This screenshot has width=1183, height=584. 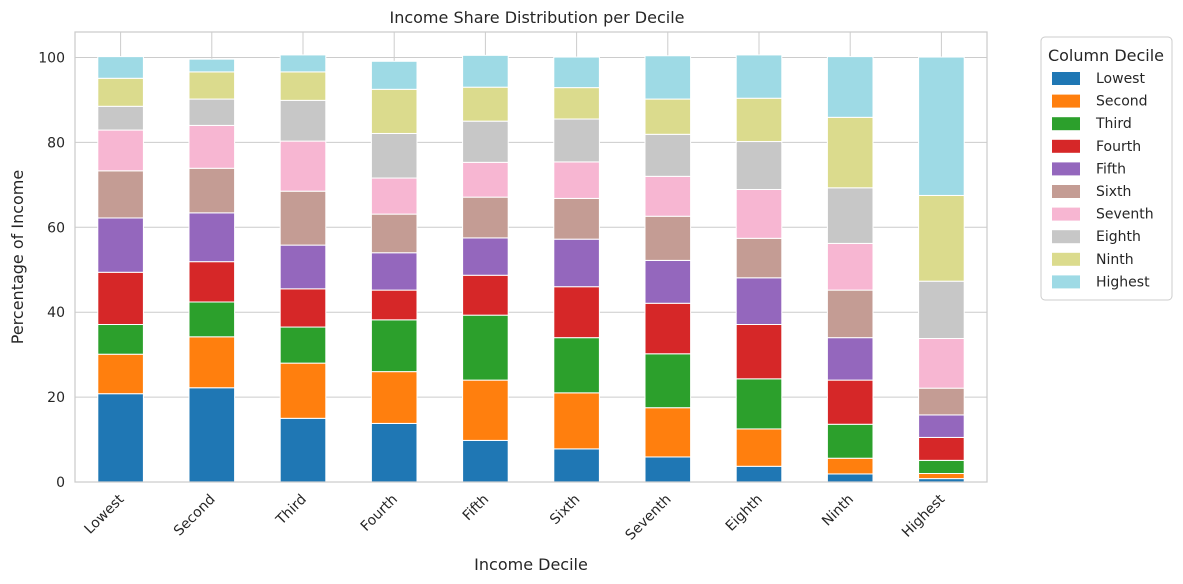 What do you see at coordinates (195, 516) in the screenshot?
I see `x-tick-label: Second` at bounding box center [195, 516].